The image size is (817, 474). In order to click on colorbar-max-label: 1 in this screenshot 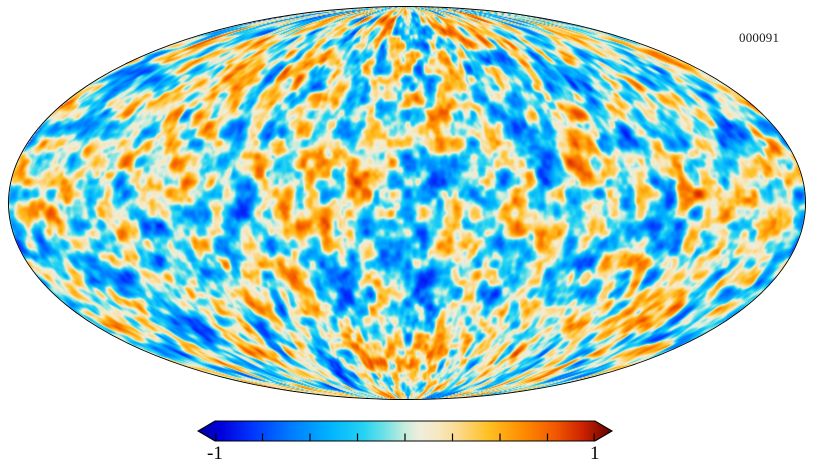, I will do `click(595, 453)`.